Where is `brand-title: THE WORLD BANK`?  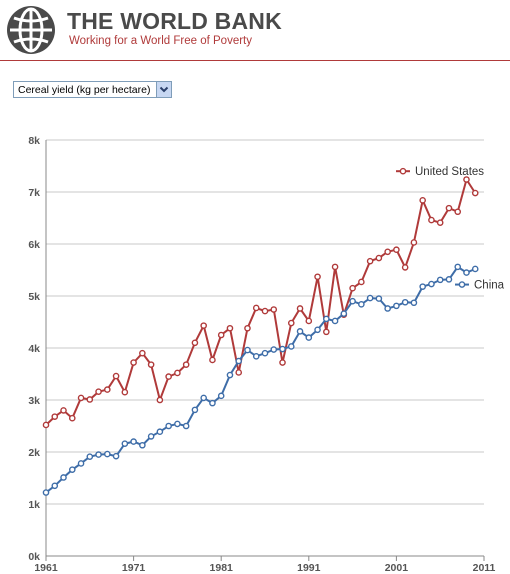 brand-title: THE WORLD BANK is located at coordinates (174, 21).